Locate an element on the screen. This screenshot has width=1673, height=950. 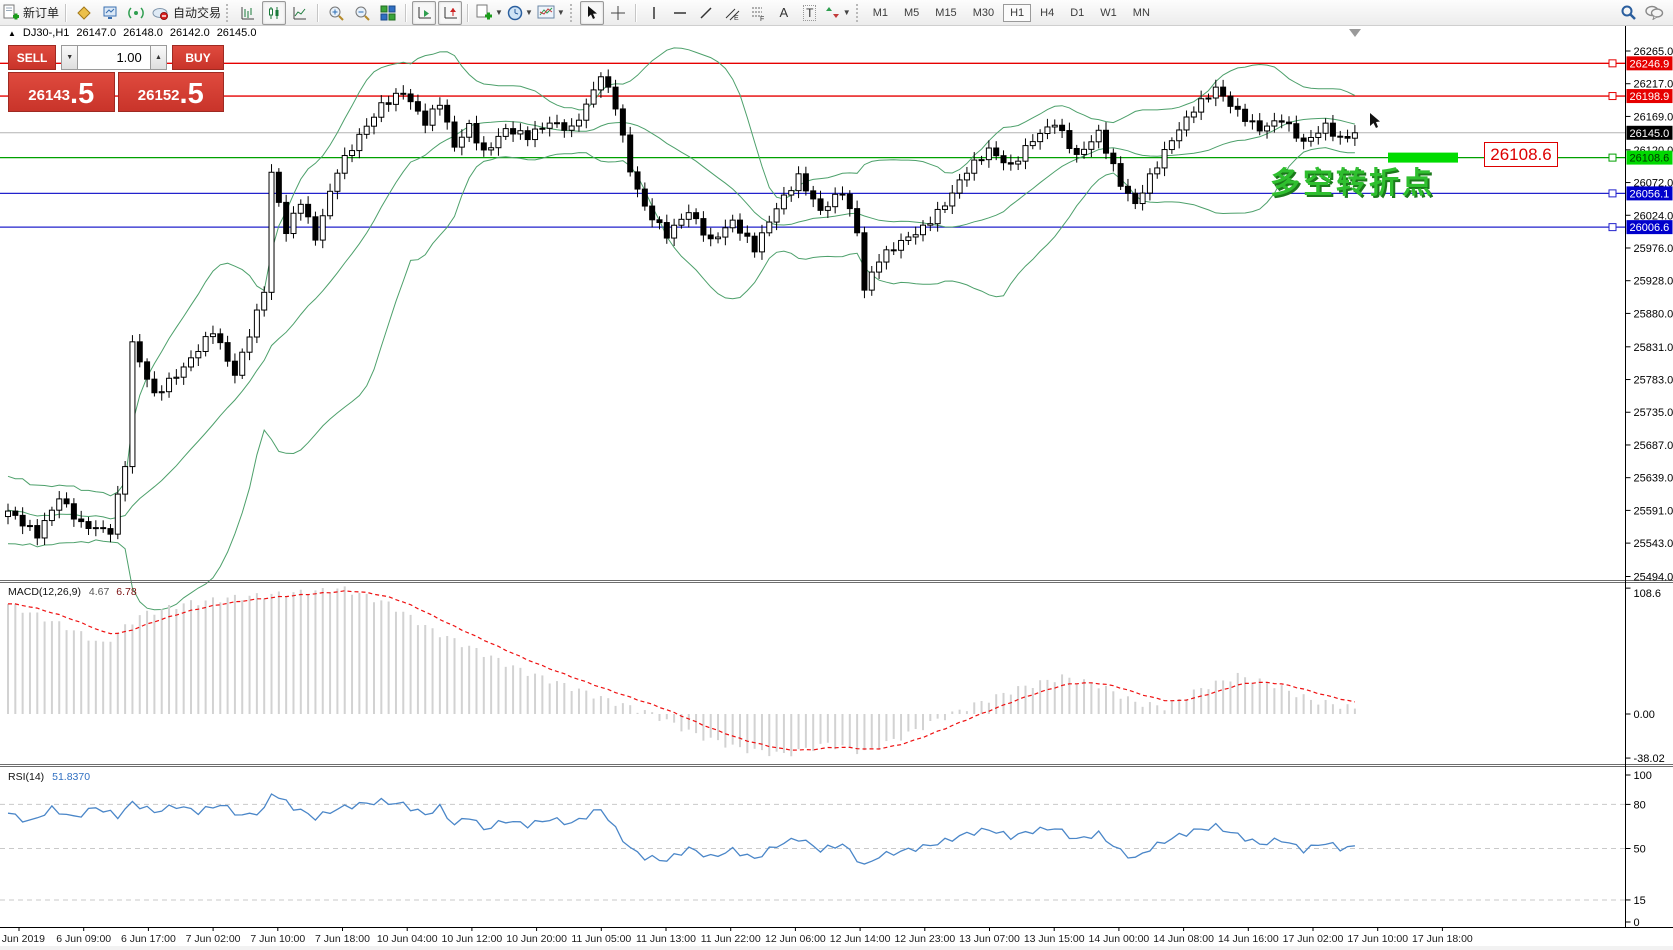
market-watch-button is located at coordinates (110, 13).